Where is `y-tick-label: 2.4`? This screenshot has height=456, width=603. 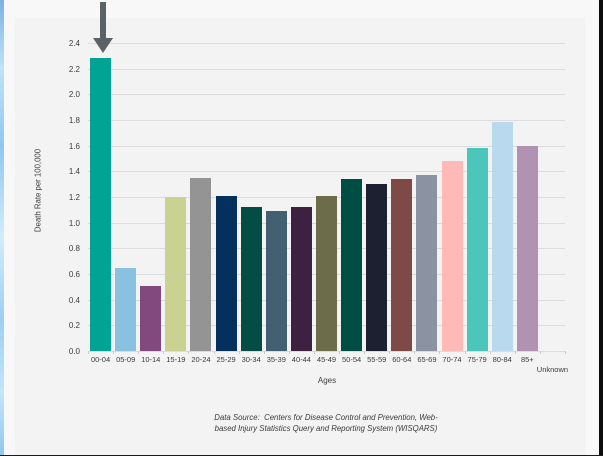 y-tick-label: 2.4 is located at coordinates (74, 43).